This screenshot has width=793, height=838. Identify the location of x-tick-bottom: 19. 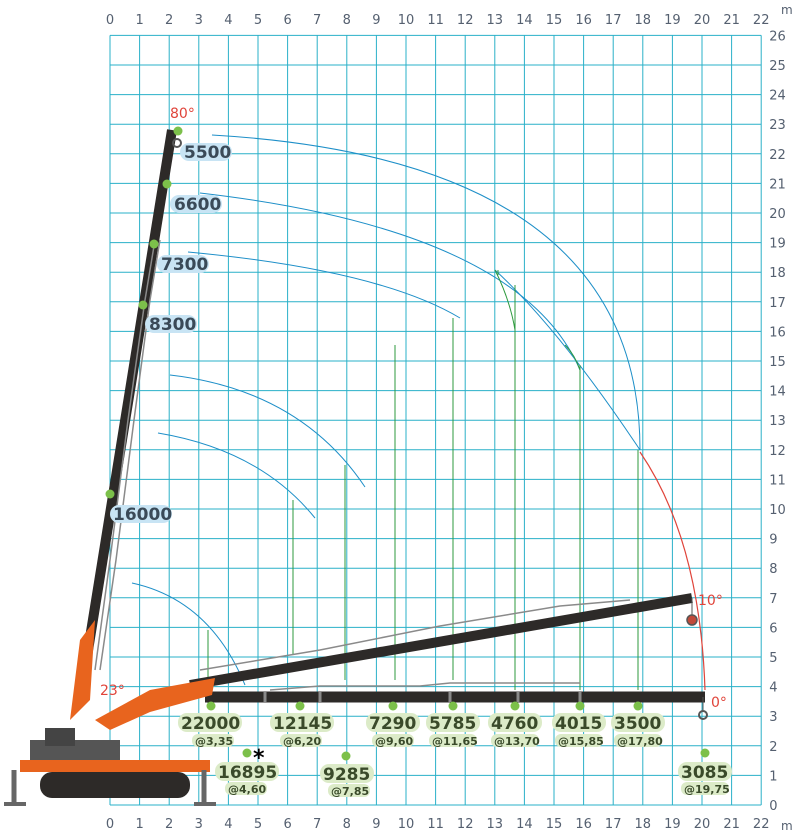
(672, 824).